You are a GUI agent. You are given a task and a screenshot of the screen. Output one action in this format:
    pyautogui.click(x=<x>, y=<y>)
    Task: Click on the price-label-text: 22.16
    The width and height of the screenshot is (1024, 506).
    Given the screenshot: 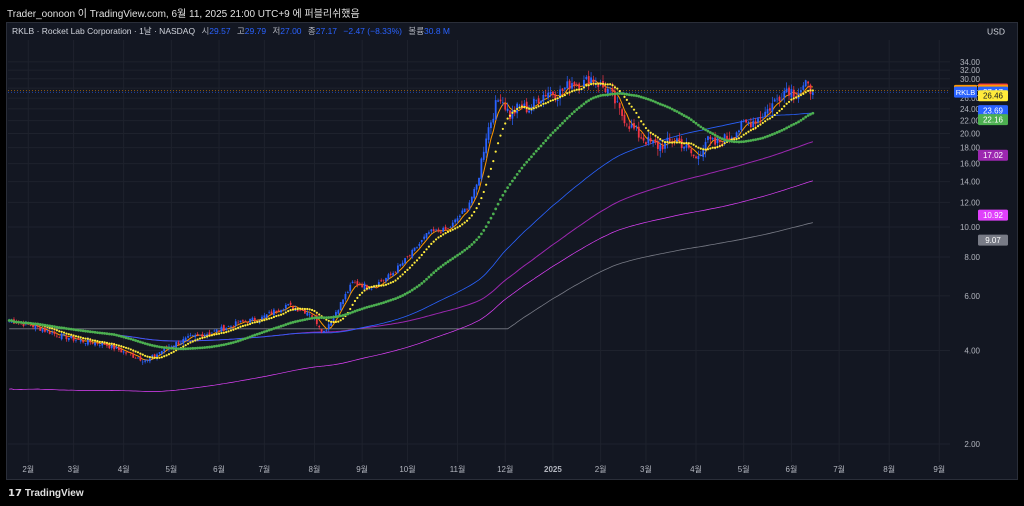 What is the action you would take?
    pyautogui.click(x=993, y=120)
    